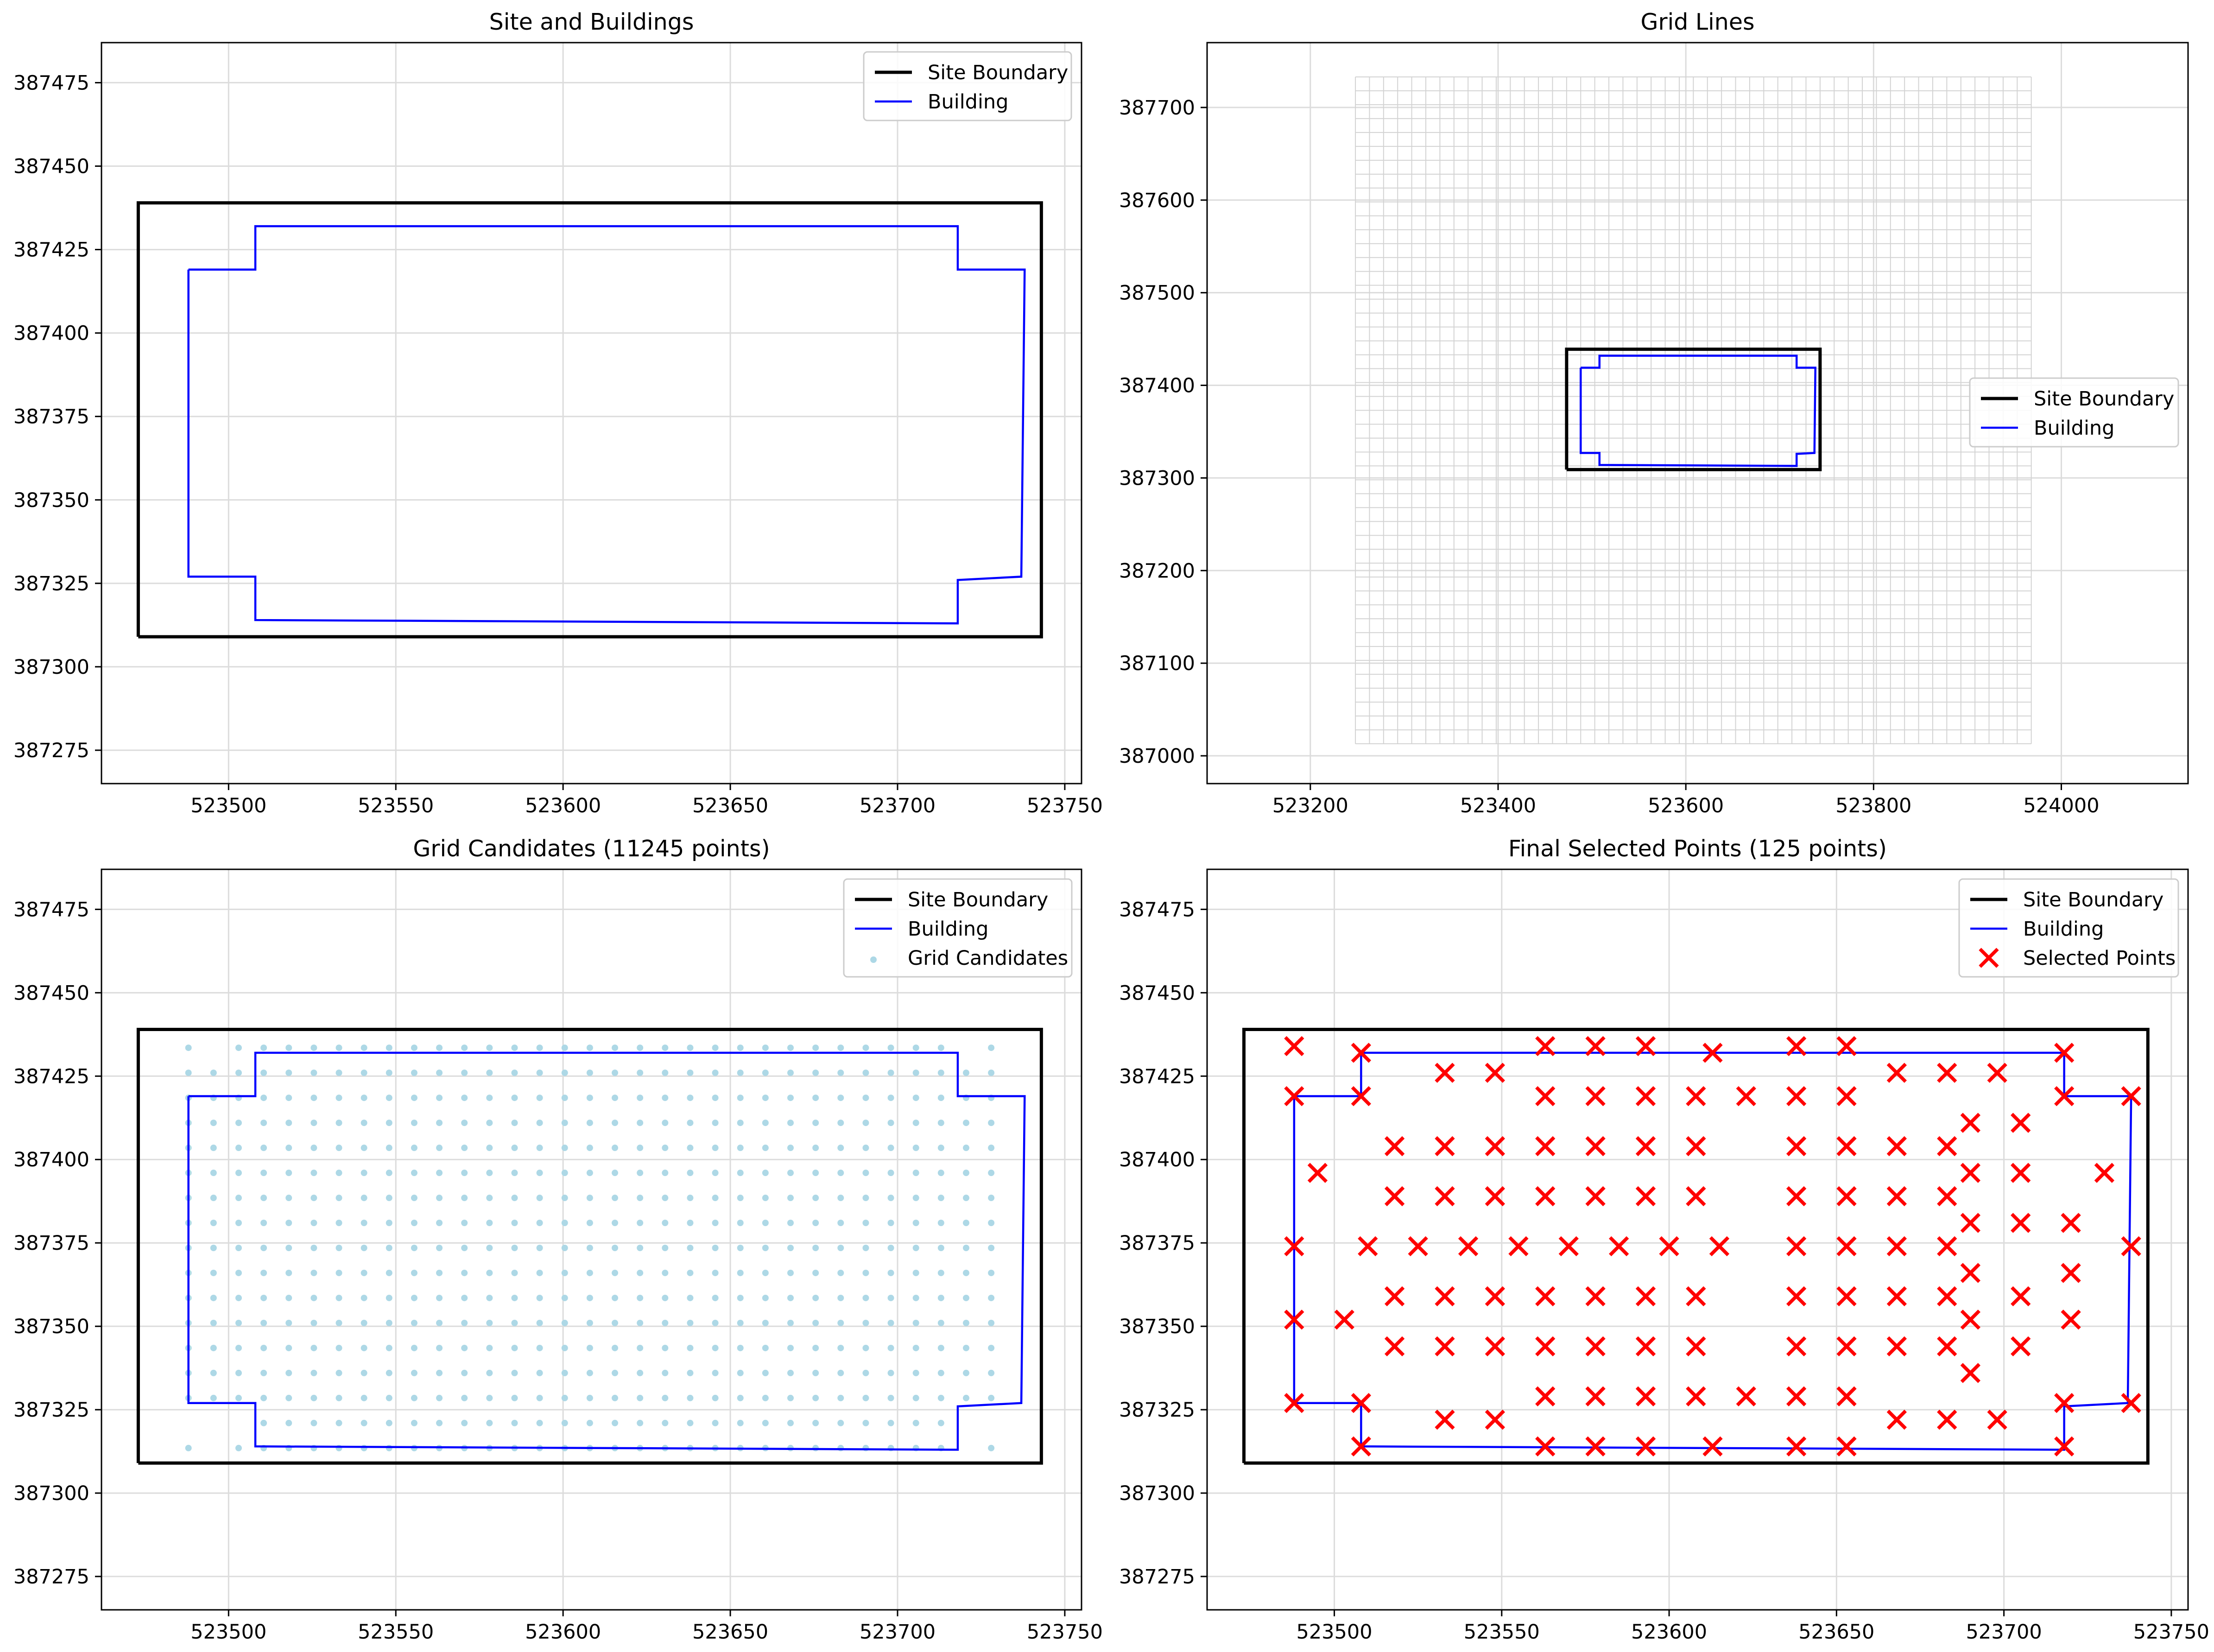 Image resolution: width=2214 pixels, height=1652 pixels. I want to click on x-tick-label: 523550, so click(1502, 1632).